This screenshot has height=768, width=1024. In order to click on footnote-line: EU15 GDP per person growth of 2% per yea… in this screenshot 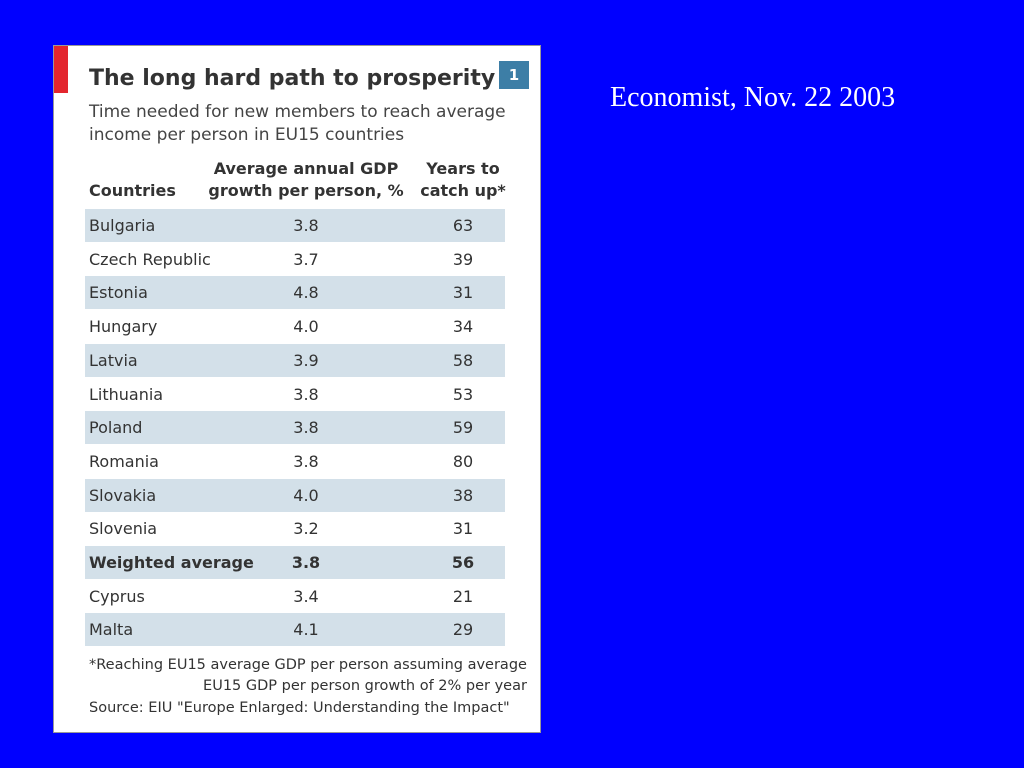, I will do `click(365, 686)`.